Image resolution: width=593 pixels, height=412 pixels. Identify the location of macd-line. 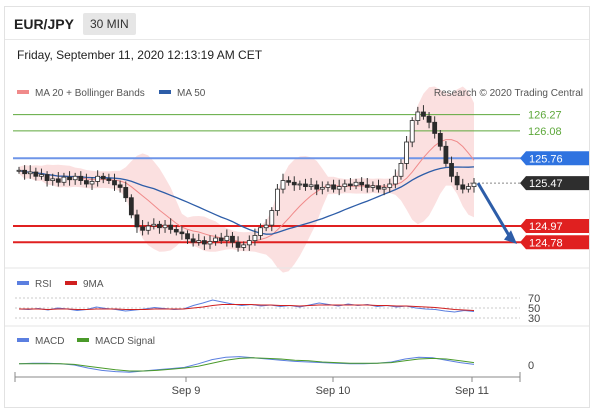
(246, 364).